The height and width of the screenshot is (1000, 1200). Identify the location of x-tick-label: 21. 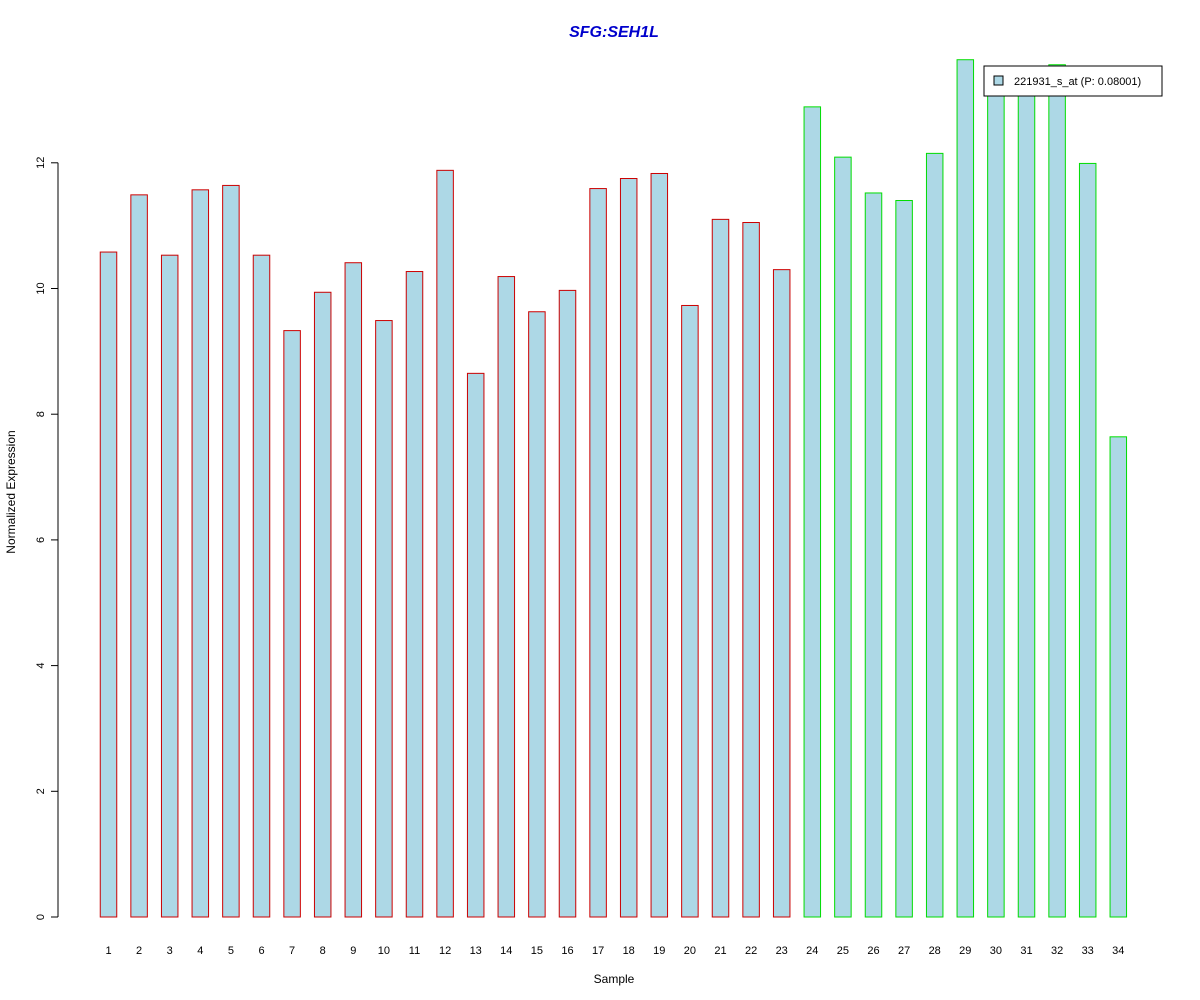
(720, 951).